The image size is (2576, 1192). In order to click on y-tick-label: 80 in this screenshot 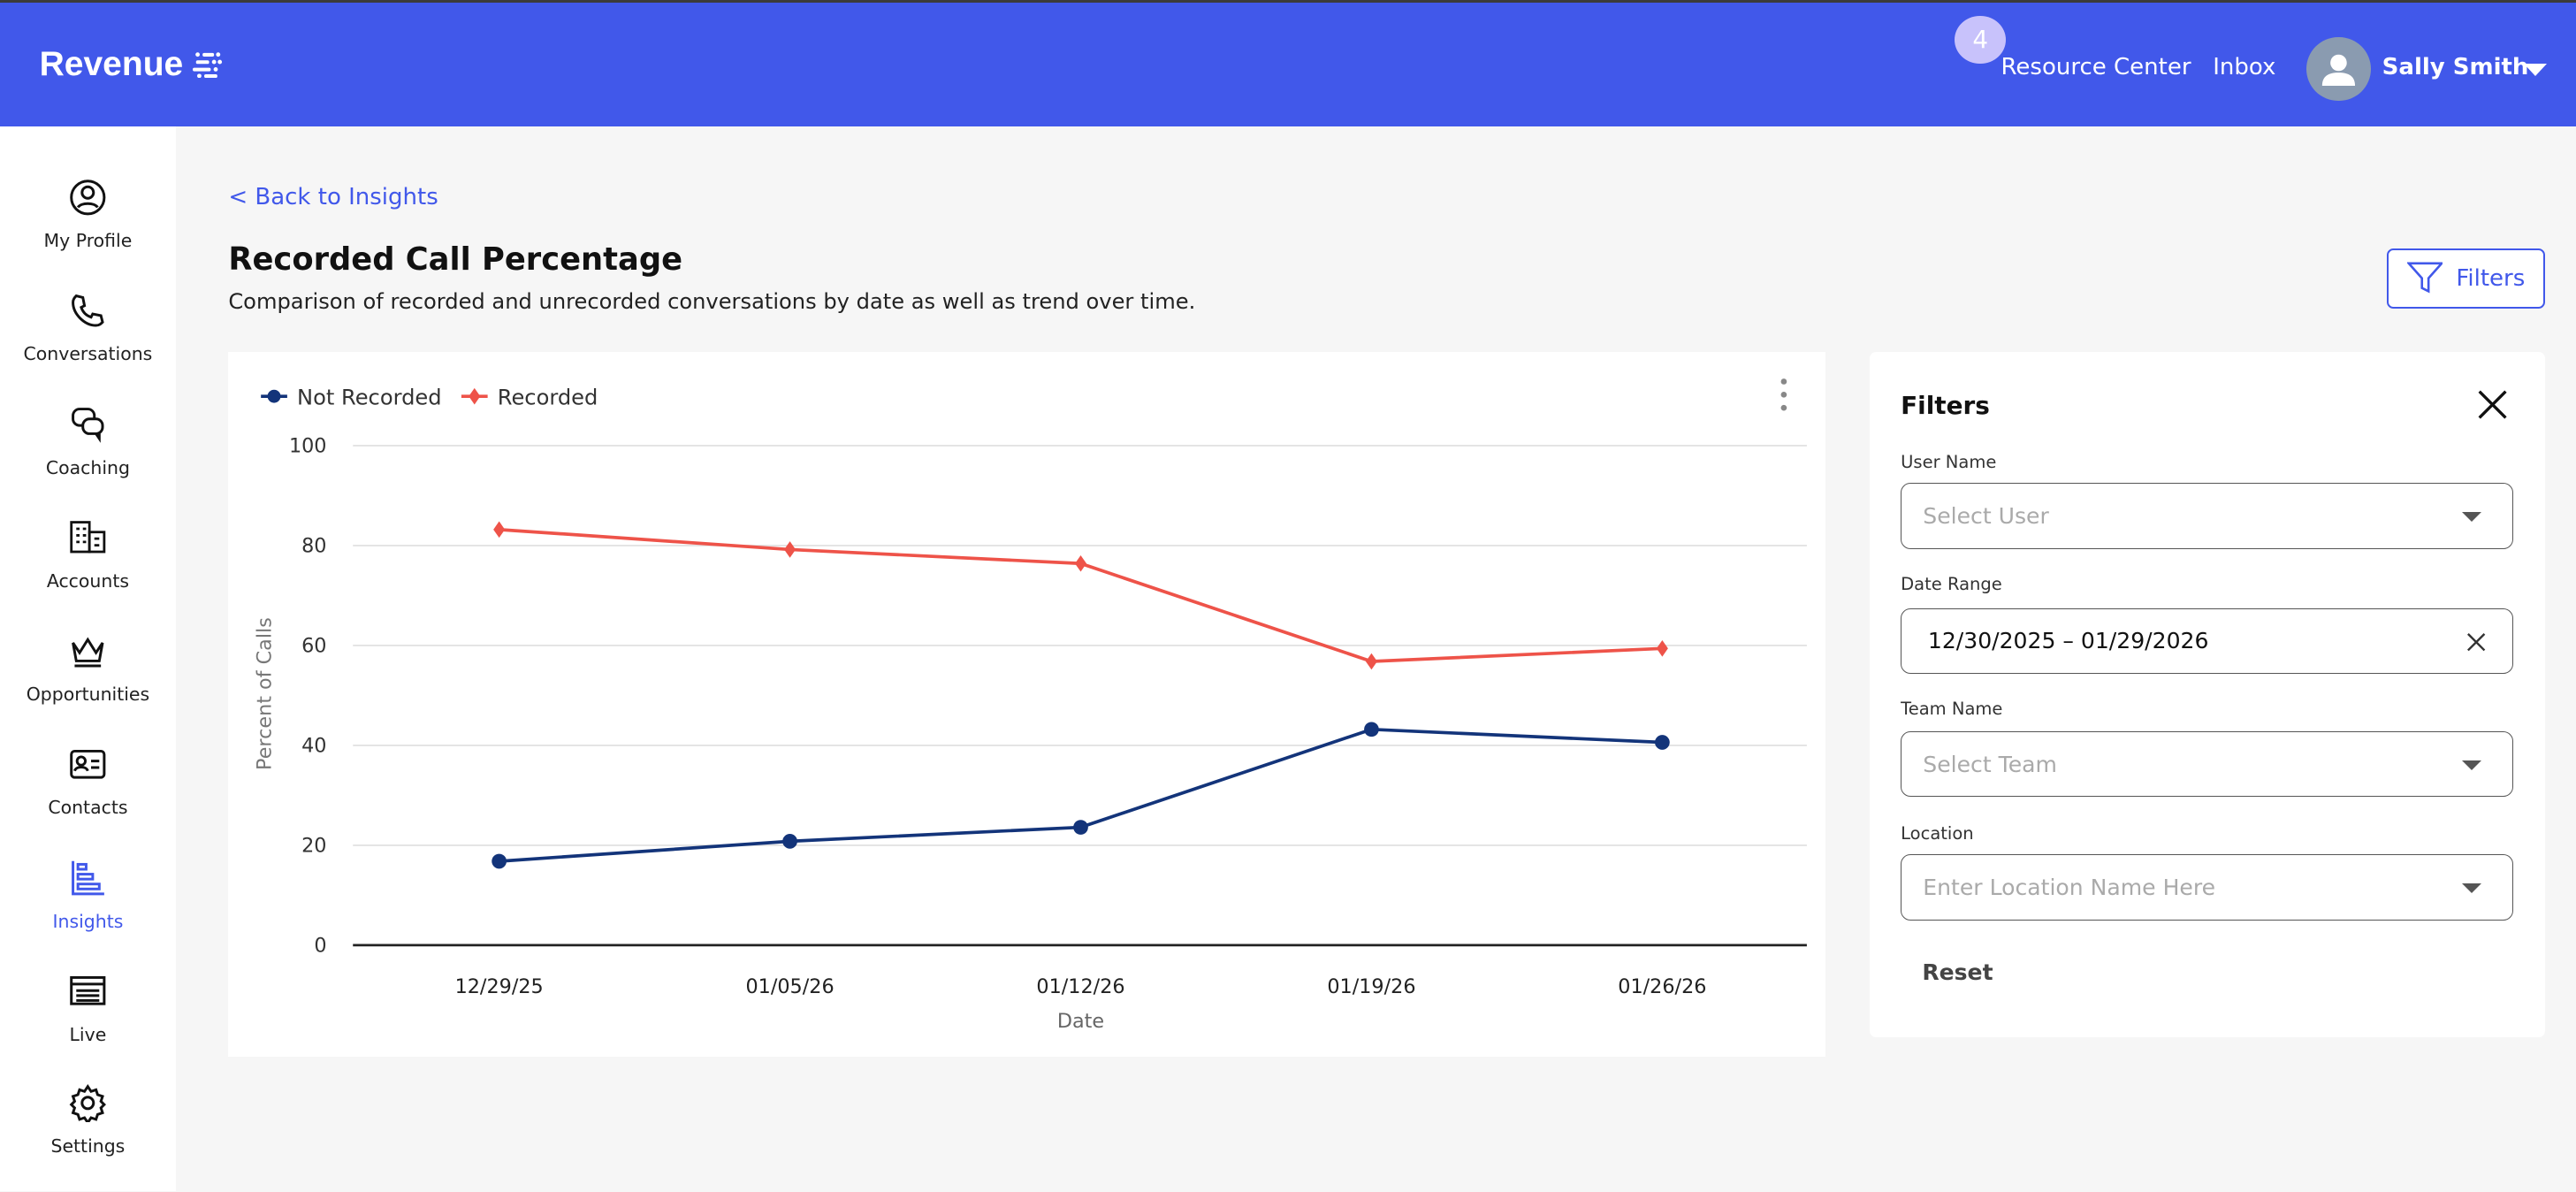, I will do `click(313, 545)`.